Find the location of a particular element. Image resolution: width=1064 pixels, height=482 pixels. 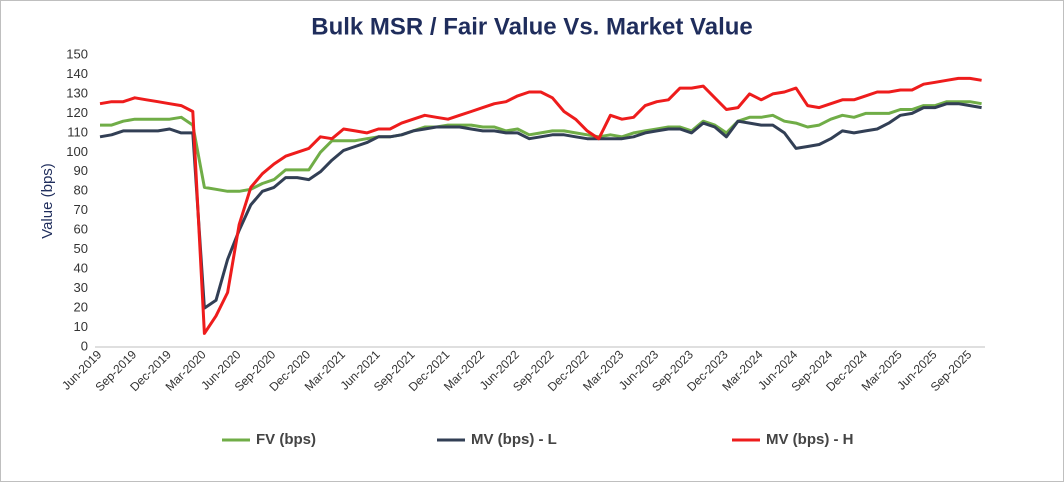

y-tick-label: 90 is located at coordinates (81, 170).